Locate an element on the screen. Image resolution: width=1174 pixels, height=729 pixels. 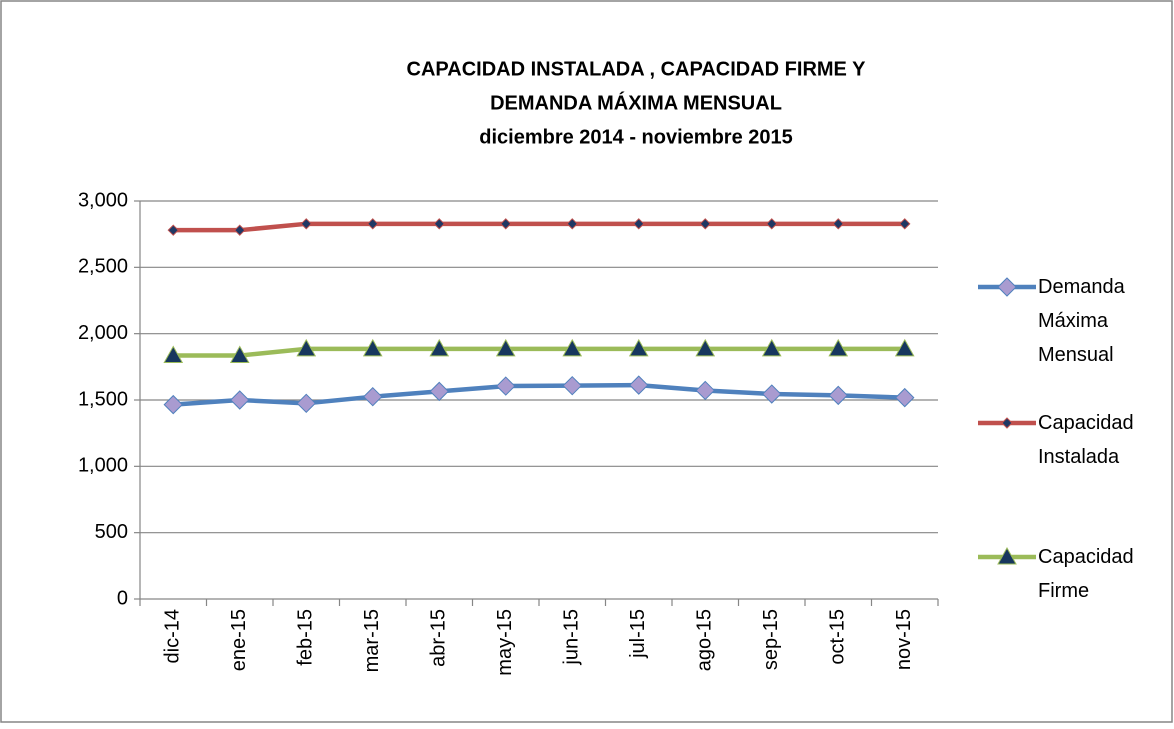
x-tick-label: jul-15 is located at coordinates (638, 634).